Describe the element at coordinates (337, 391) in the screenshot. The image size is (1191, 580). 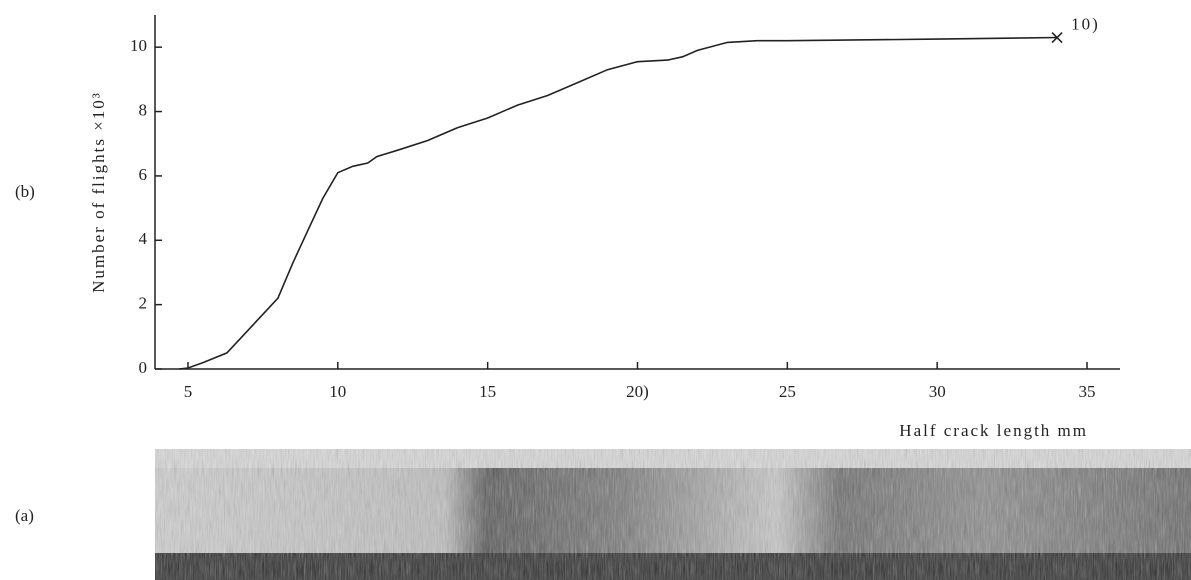
I see `x-tick-label: 10` at that location.